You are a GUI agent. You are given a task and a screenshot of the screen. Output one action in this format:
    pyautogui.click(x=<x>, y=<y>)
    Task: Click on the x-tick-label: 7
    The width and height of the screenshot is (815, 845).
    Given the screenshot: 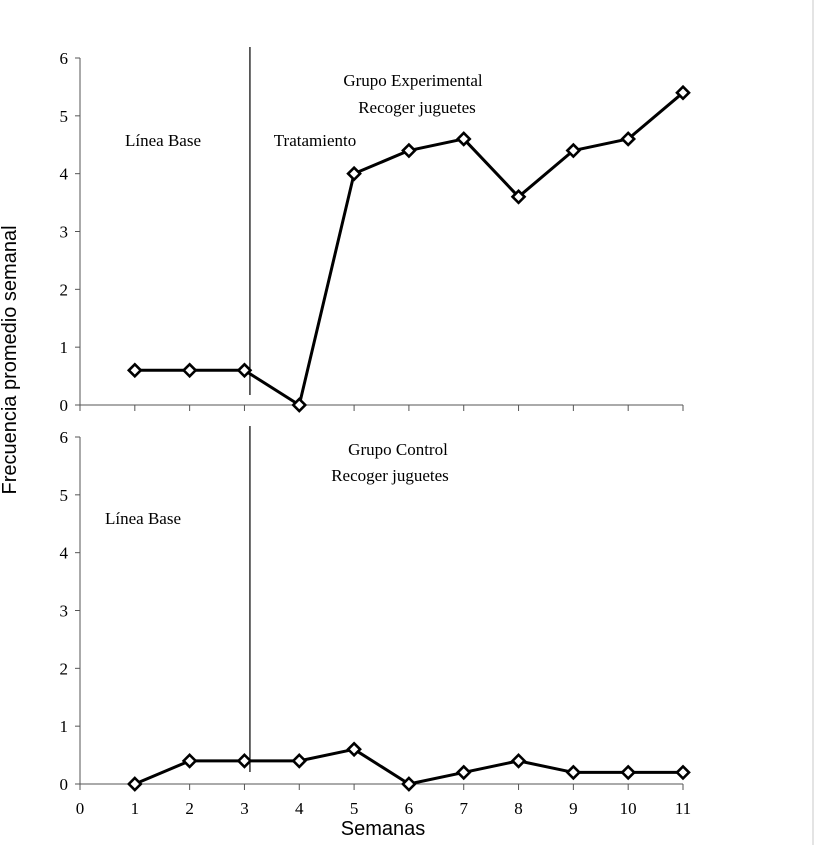 What is the action you would take?
    pyautogui.click(x=463, y=808)
    